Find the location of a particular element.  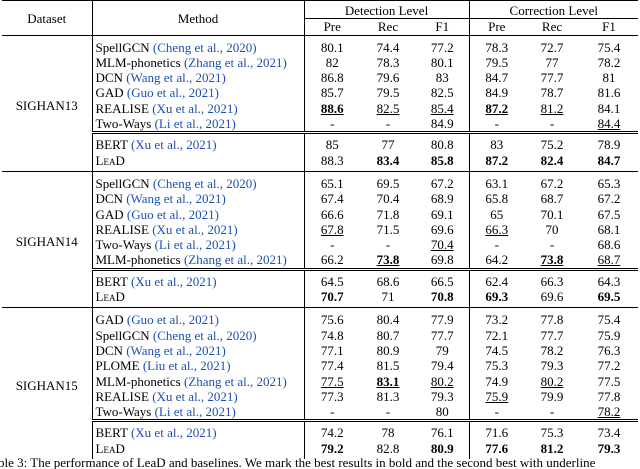

method-cell: SpellGCN (Cheng et al., 2020) is located at coordinates (198, 44).